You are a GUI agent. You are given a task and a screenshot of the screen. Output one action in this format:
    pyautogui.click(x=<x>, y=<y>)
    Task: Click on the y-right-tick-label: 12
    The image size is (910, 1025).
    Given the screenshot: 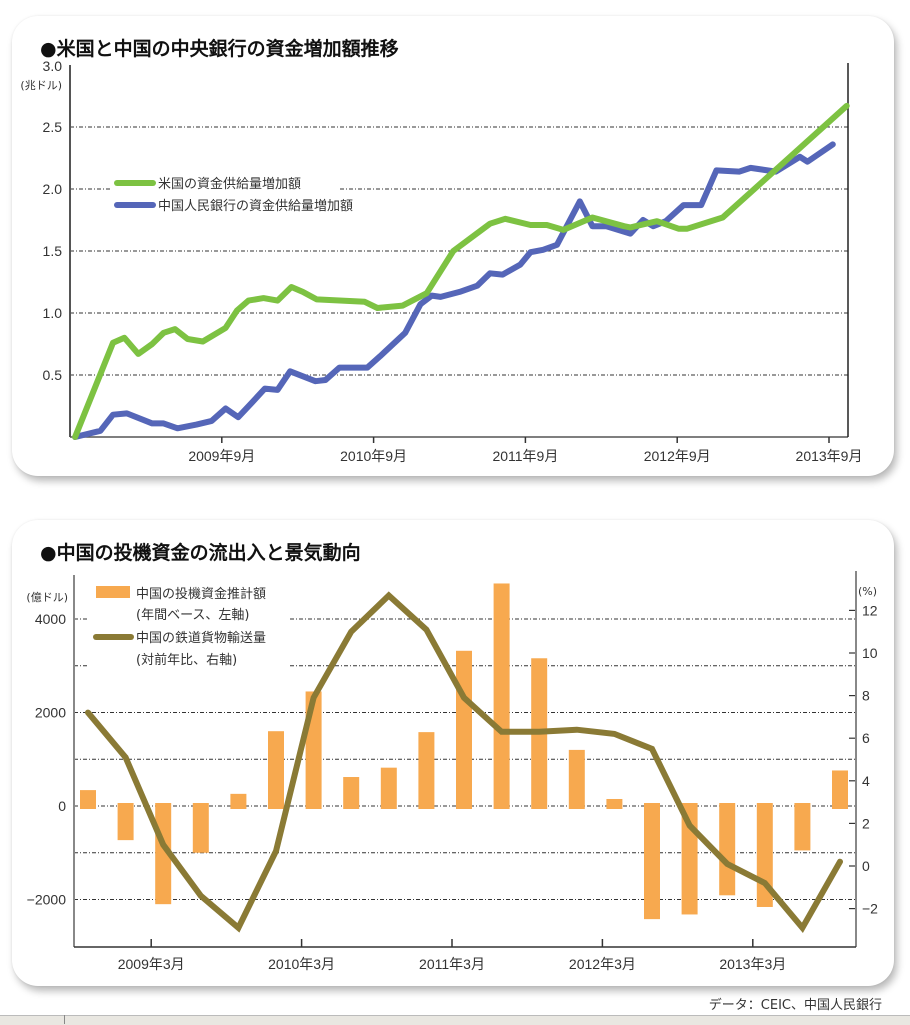 What is the action you would take?
    pyautogui.click(x=870, y=610)
    